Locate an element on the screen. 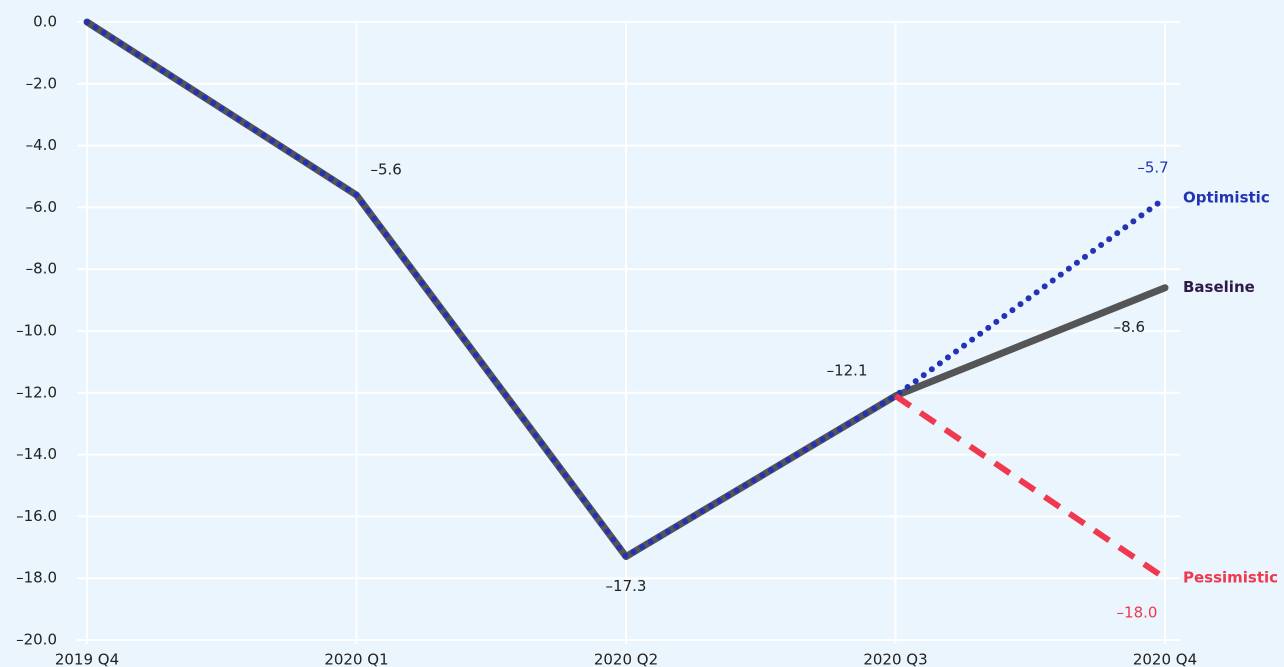  y-tick-label: –14.0 is located at coordinates (36, 454).